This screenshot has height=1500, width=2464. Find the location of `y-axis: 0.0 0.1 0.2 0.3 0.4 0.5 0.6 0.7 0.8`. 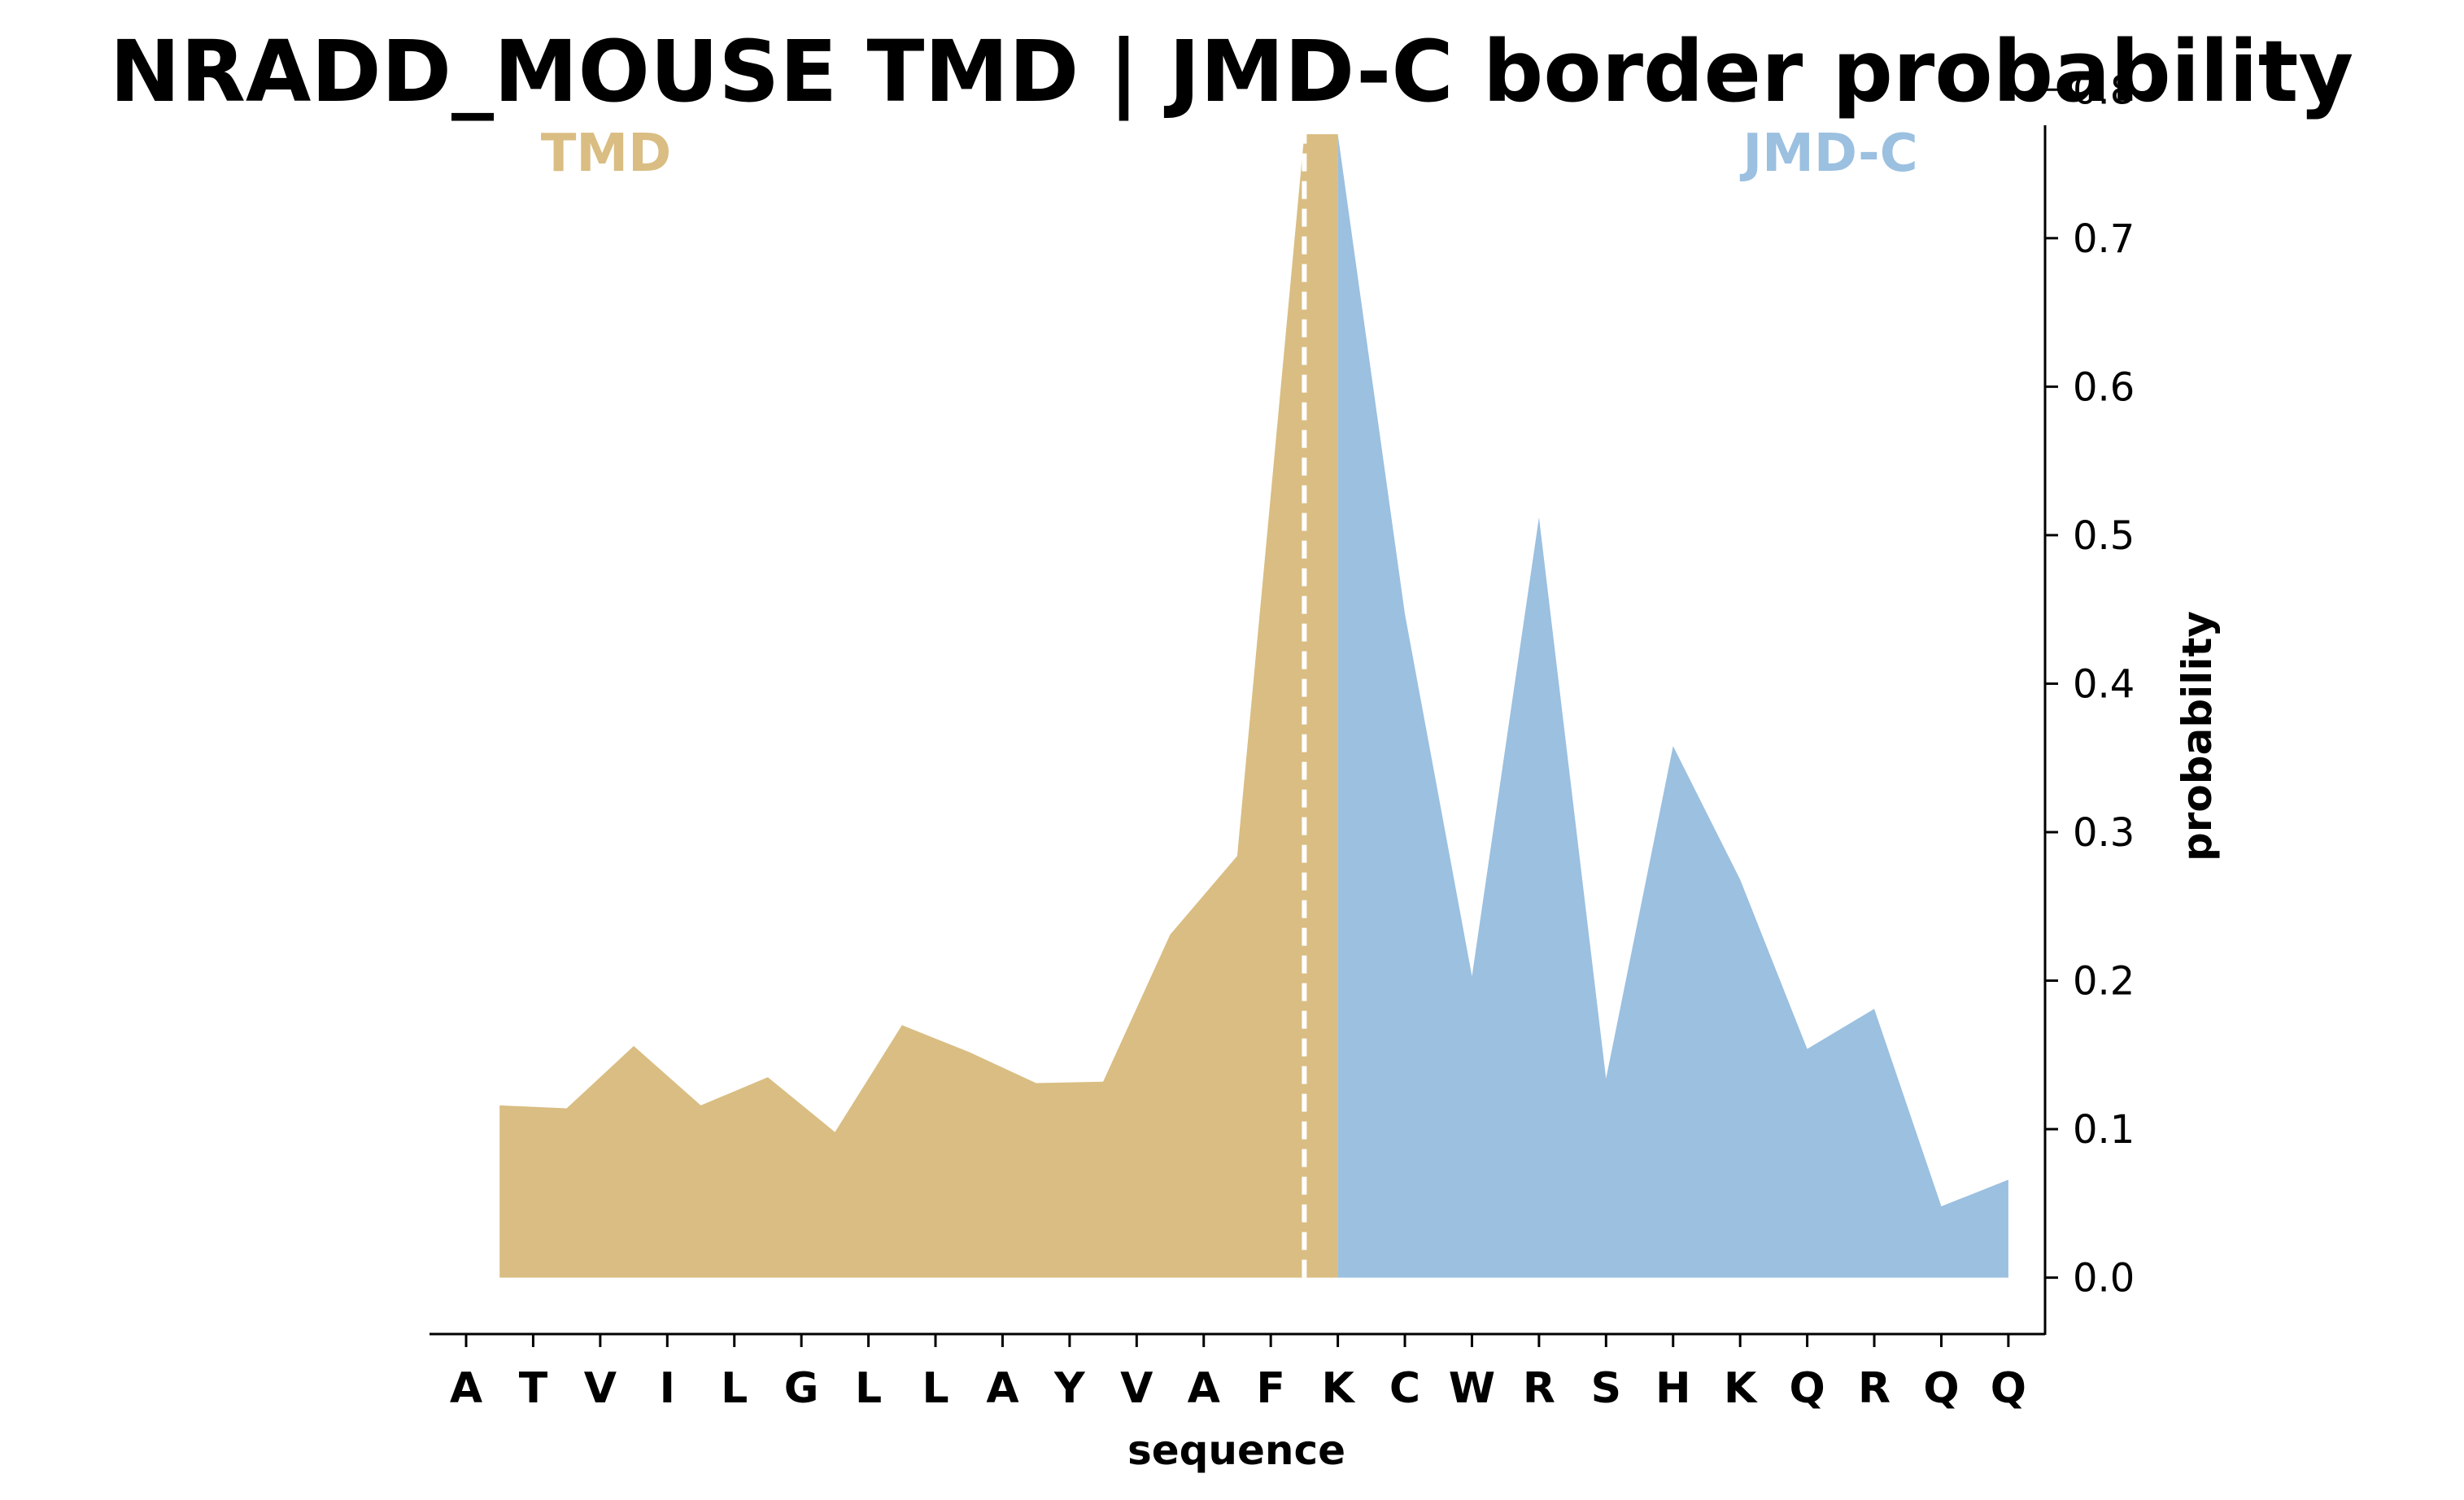

y-axis: 0.0 0.1 0.2 0.3 0.4 0.5 0.6 0.7 0.8 is located at coordinates (2089, 701).